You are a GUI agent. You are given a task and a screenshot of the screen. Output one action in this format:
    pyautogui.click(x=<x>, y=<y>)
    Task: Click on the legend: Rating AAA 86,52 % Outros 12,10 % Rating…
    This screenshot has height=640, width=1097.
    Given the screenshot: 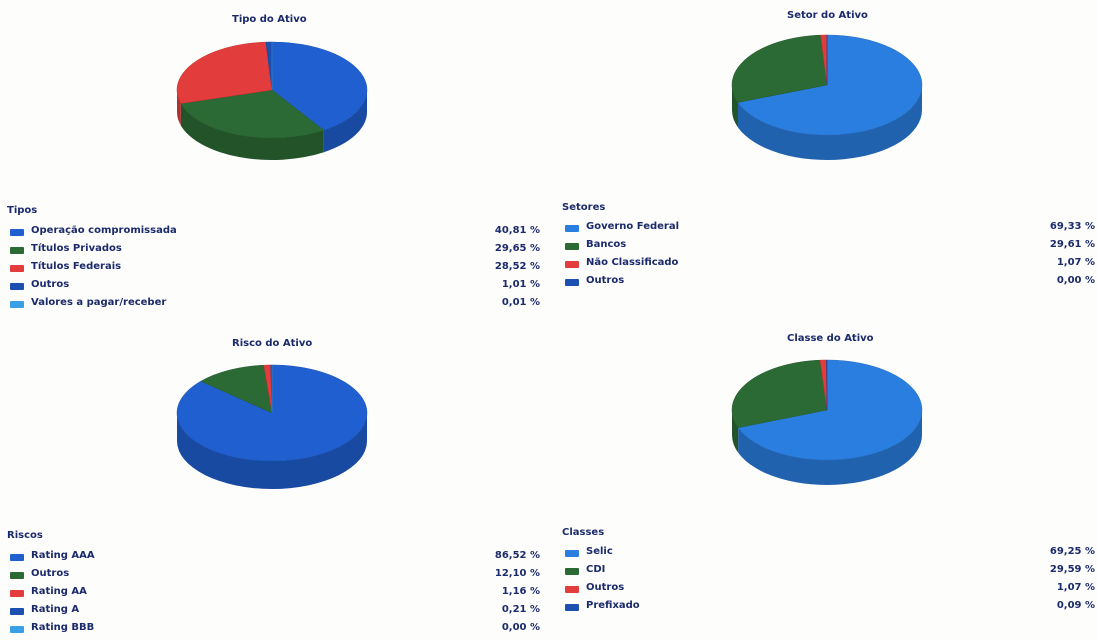 What is the action you would take?
    pyautogui.click(x=275, y=593)
    